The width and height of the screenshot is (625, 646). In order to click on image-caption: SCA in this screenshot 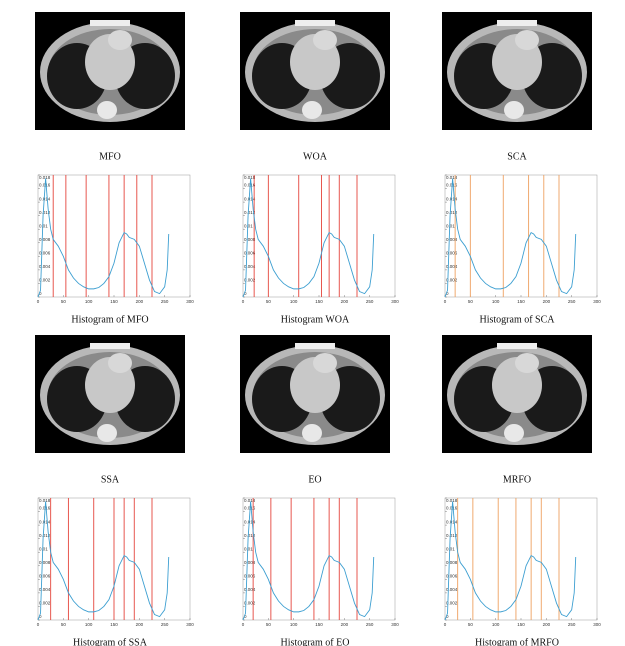, I will do `click(517, 156)`.